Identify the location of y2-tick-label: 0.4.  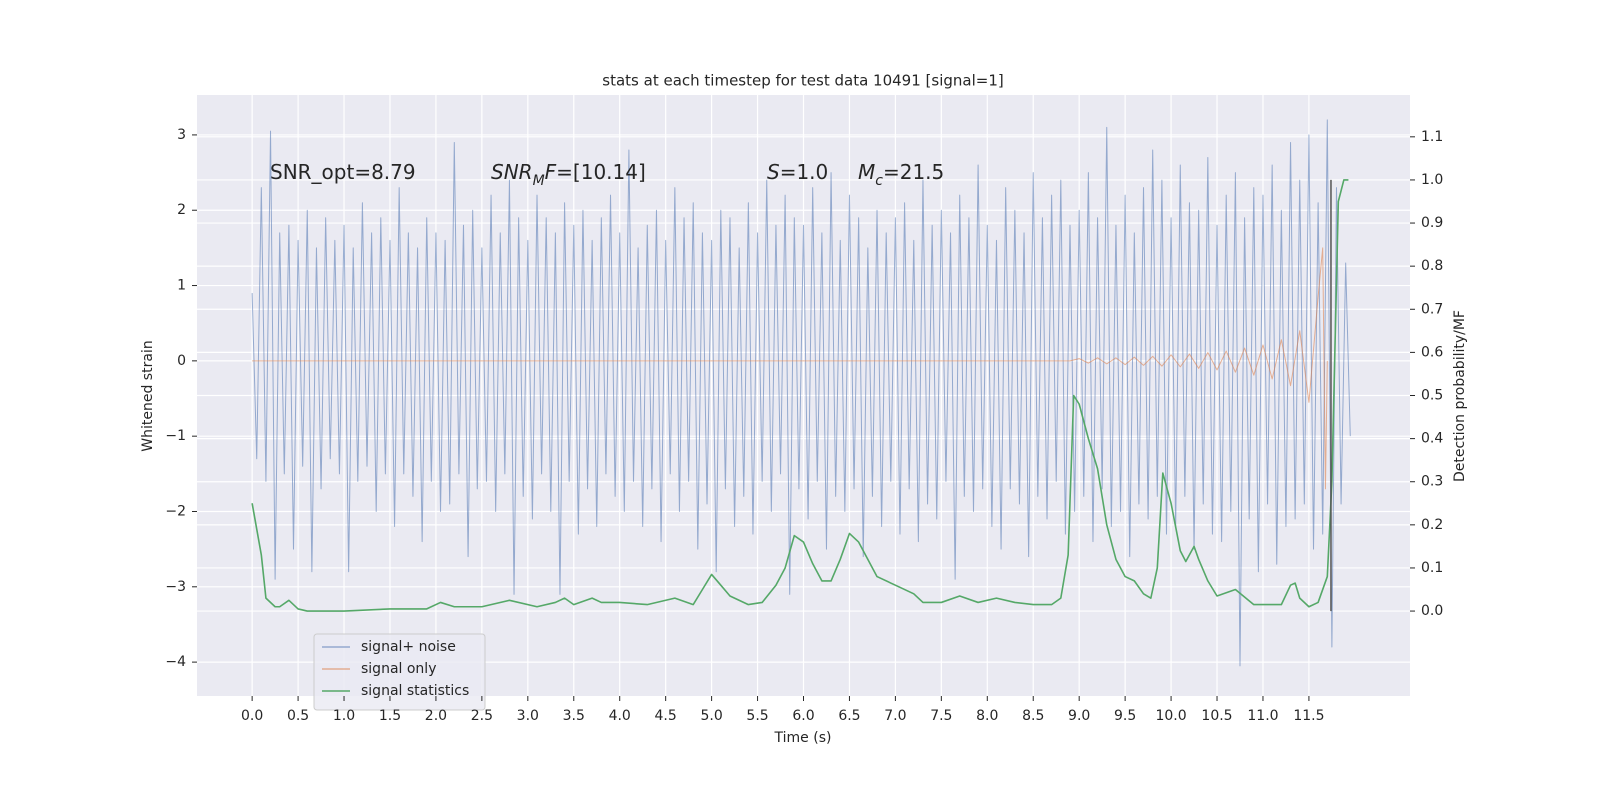
(1432, 439).